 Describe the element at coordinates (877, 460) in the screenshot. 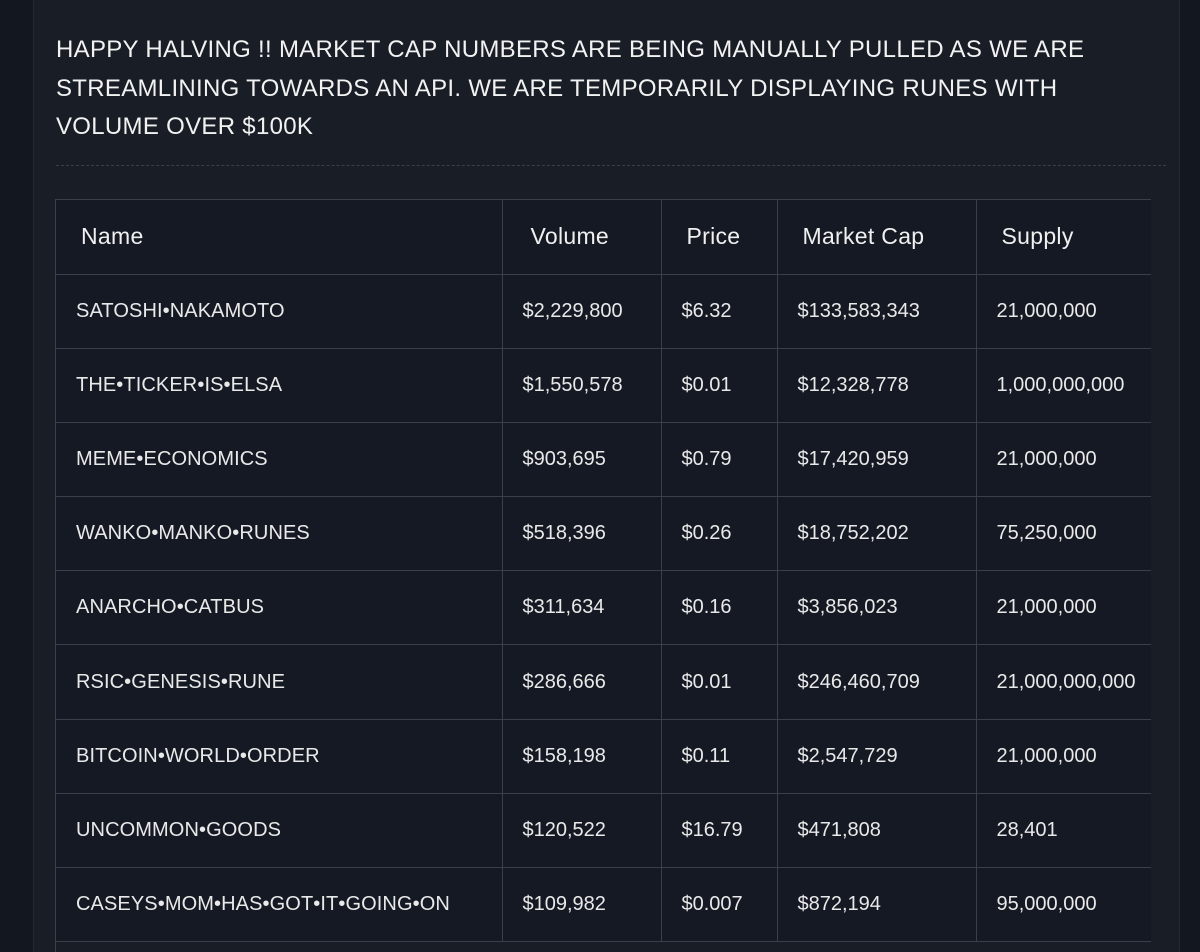

I see `market-cap-cell: $17,420,959` at that location.